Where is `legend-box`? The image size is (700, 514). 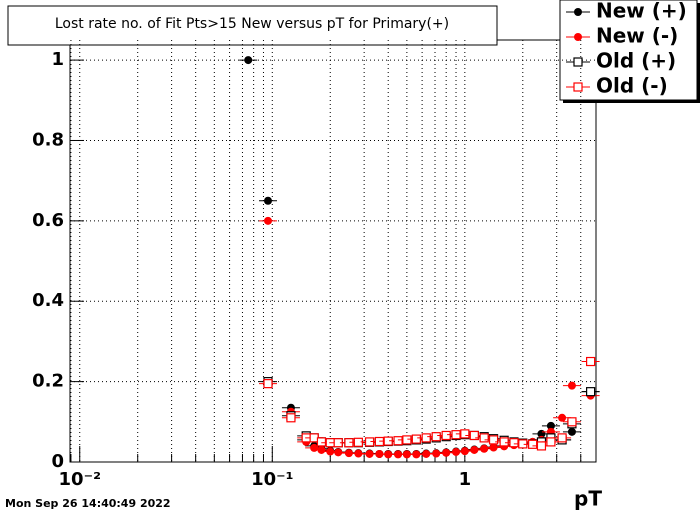 legend-box is located at coordinates (628, 50).